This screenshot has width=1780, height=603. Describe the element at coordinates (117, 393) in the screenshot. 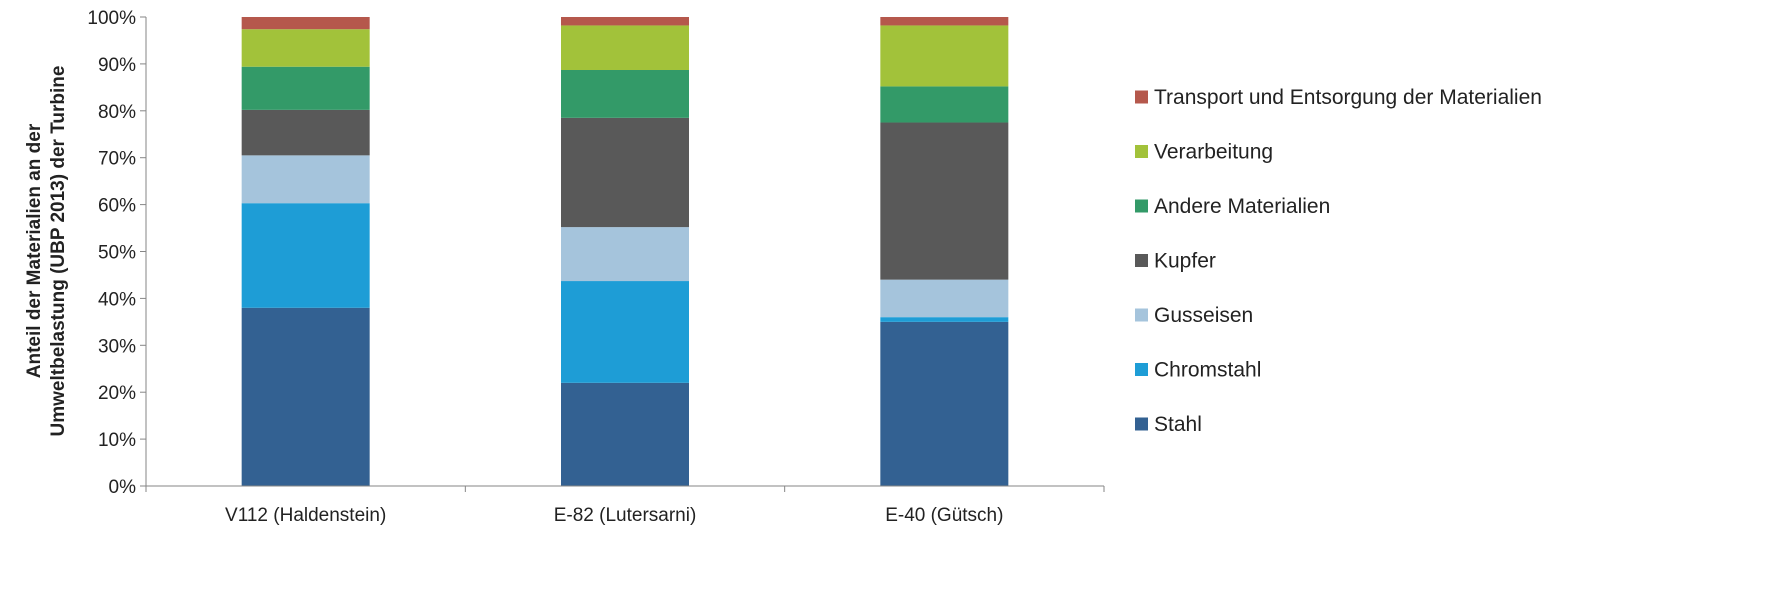

I see `y-tick-label: 20%` at that location.